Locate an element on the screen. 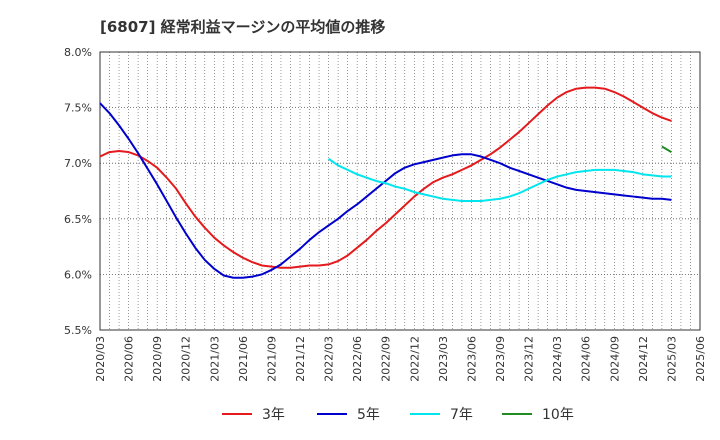 The height and width of the screenshot is (440, 720). x-tick-label: 2024/06 is located at coordinates (586, 359).